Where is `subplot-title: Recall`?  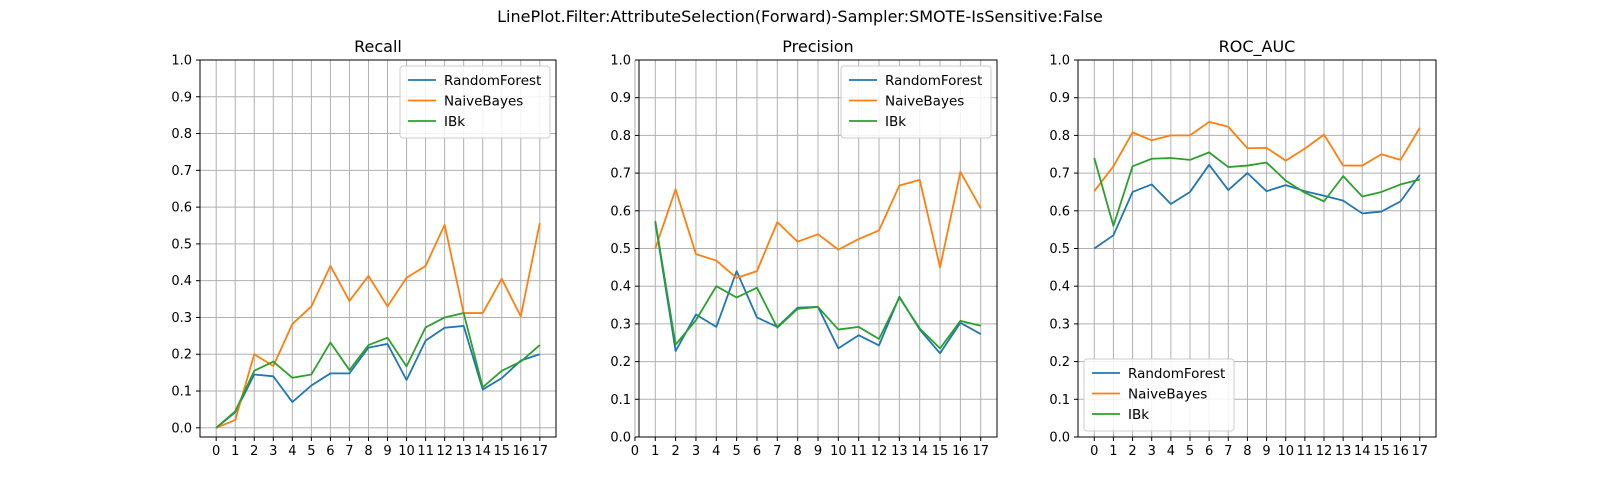 subplot-title: Recall is located at coordinates (378, 46).